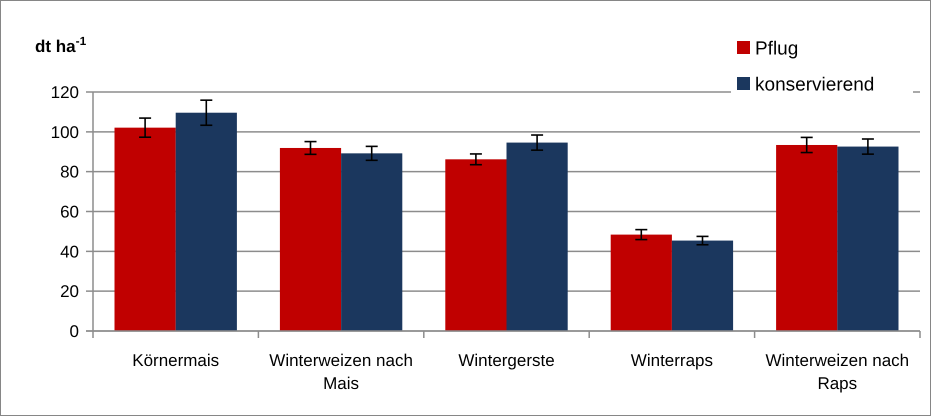 The height and width of the screenshot is (416, 931). I want to click on y-tick-label: 40, so click(69, 252).